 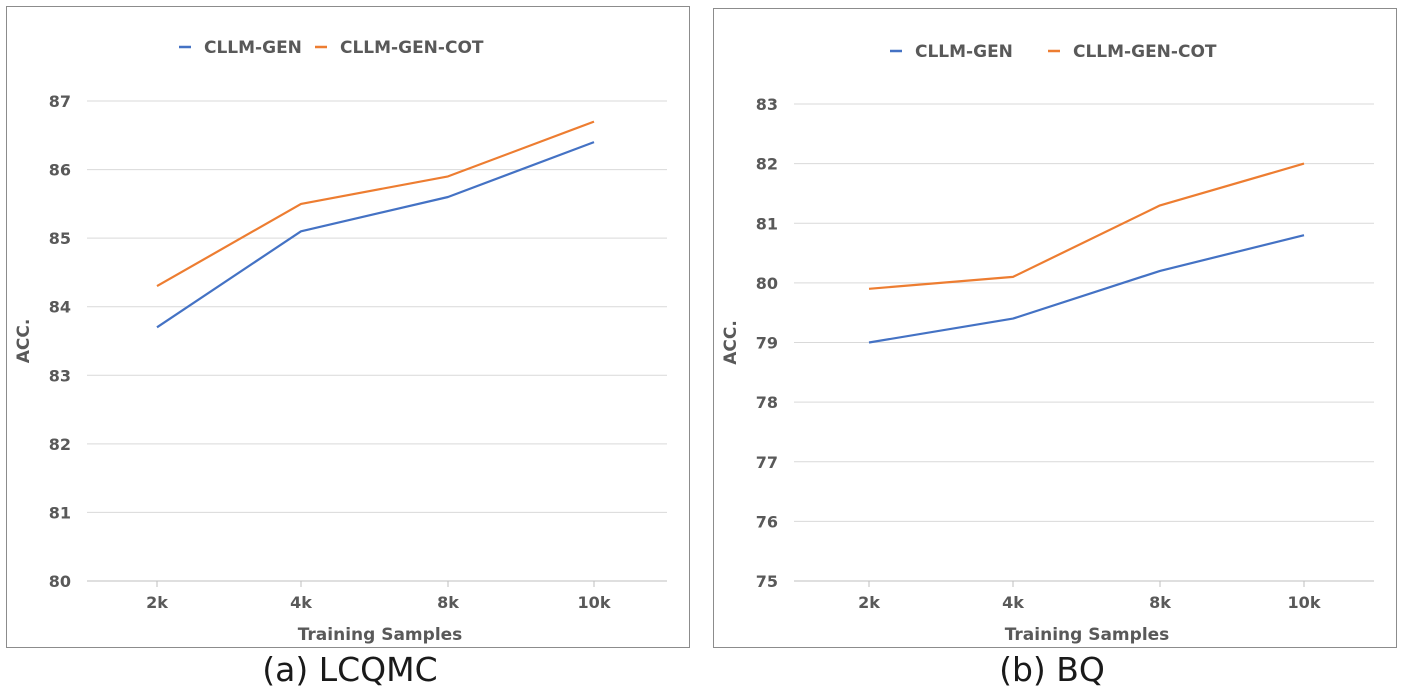 What do you see at coordinates (767, 343) in the screenshot?
I see `y-tick-label: 79` at bounding box center [767, 343].